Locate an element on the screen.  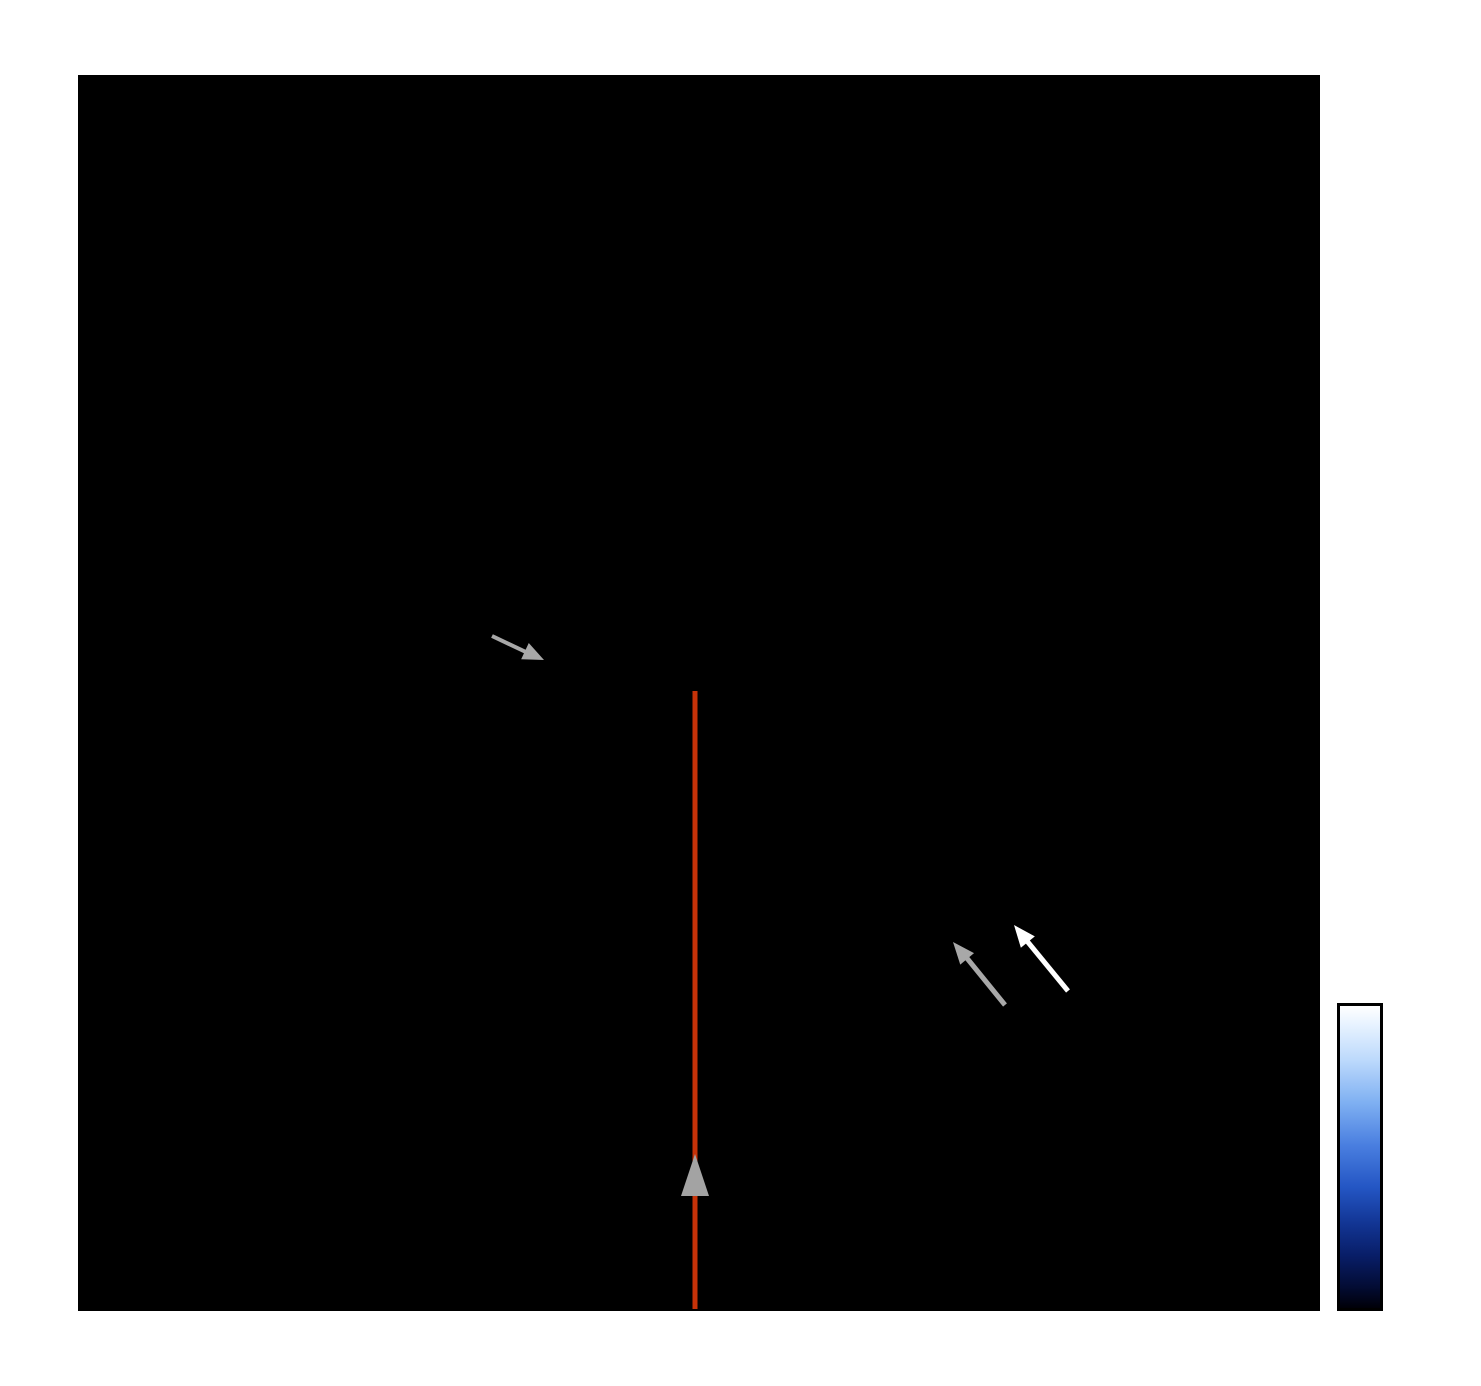
aurora-canvas is located at coordinates (228, 150).